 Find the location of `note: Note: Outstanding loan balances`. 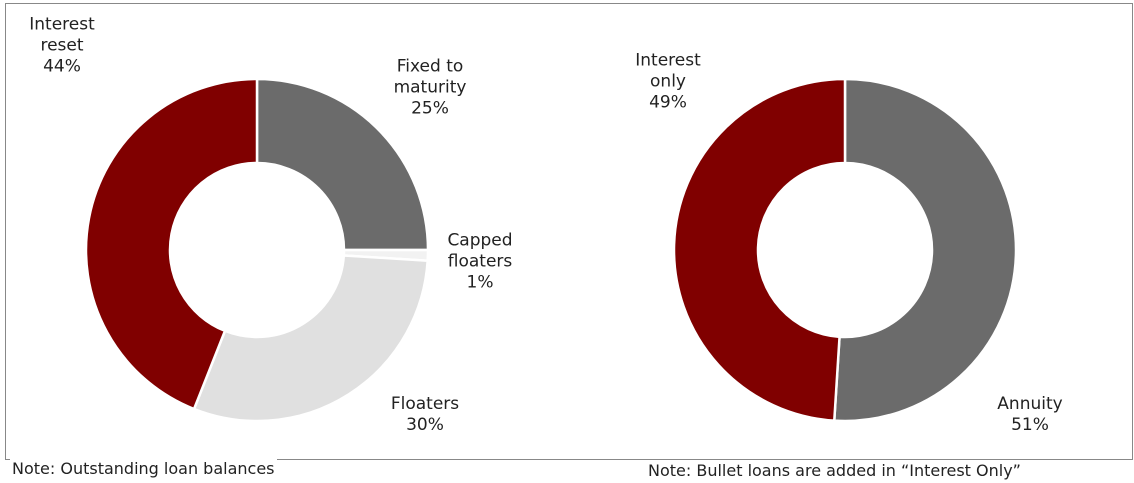

note: Note: Outstanding loan balances is located at coordinates (143, 468).